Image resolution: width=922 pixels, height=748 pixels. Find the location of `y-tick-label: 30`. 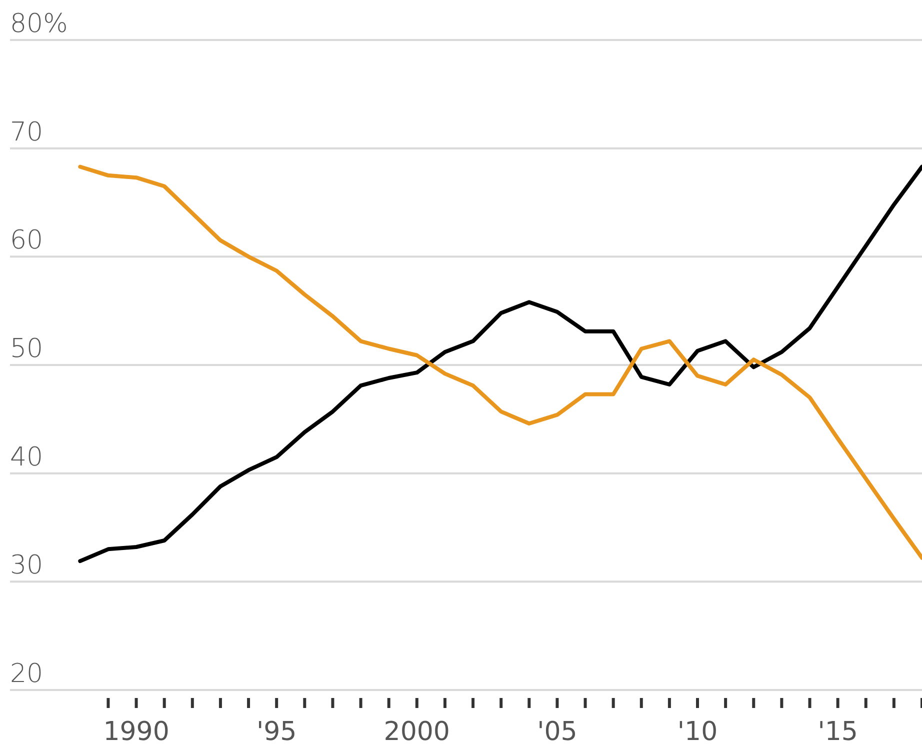

y-tick-label: 30 is located at coordinates (27, 565).